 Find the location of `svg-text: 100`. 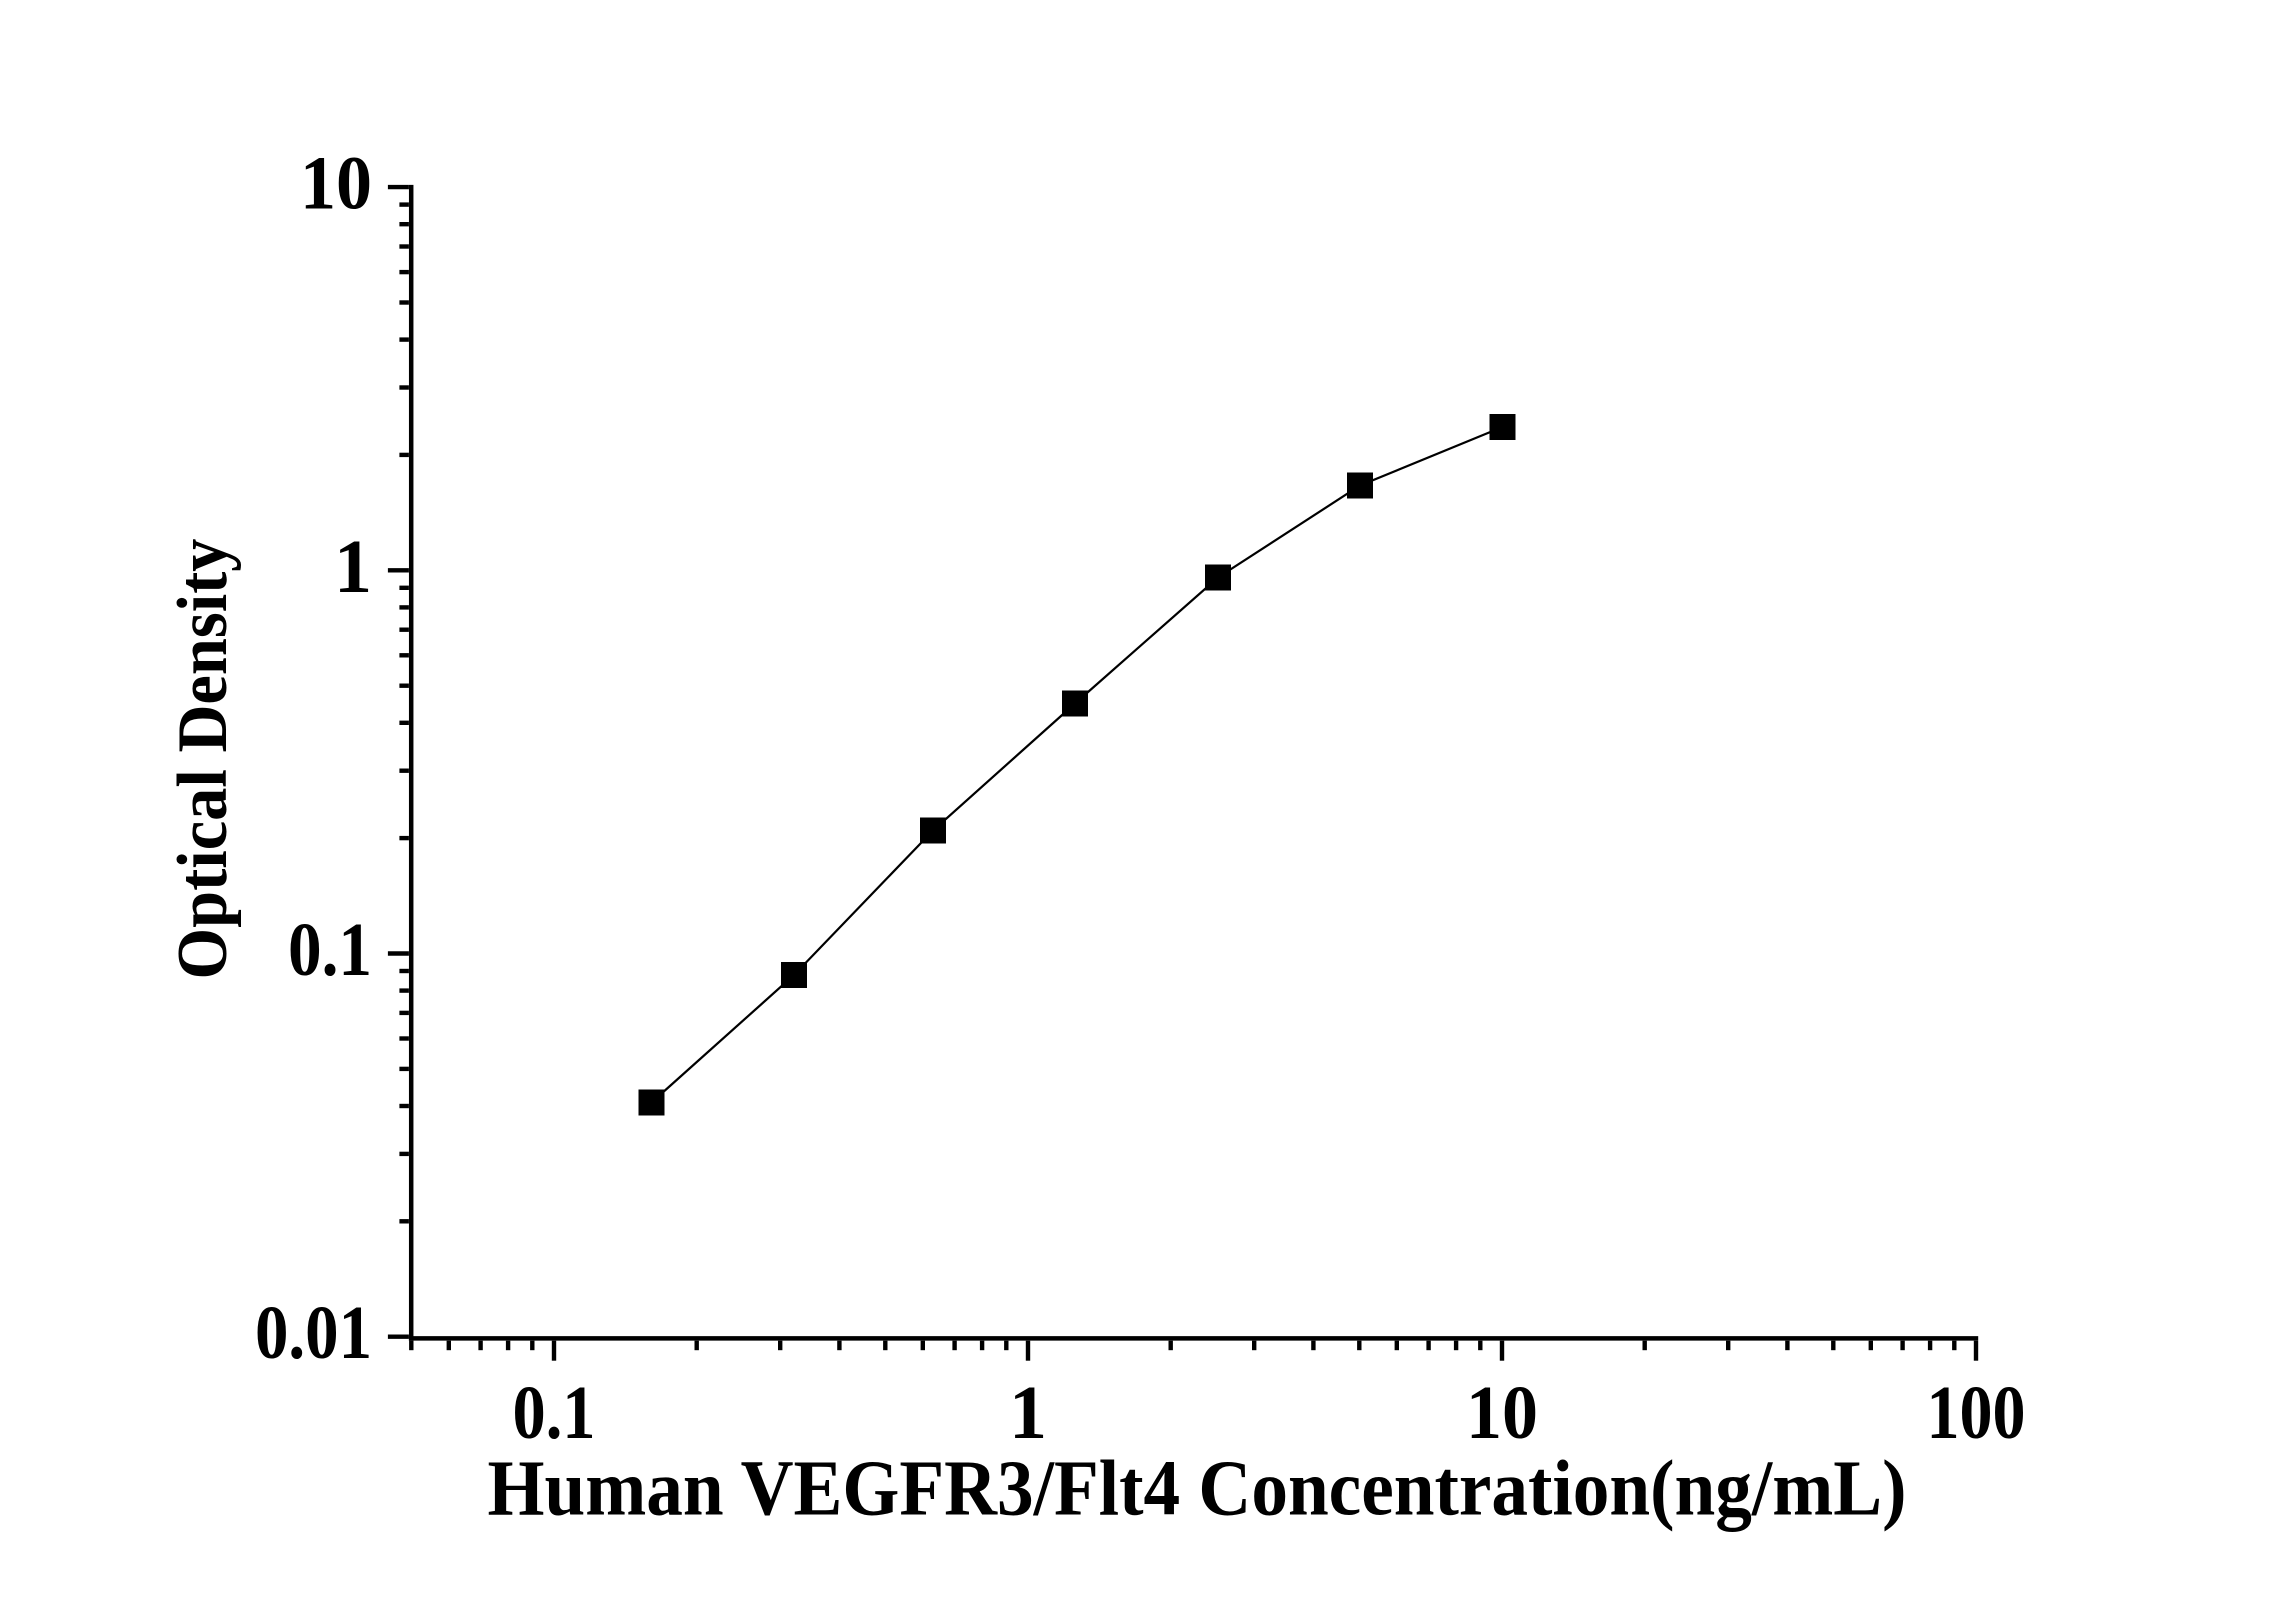

svg-text: 100 is located at coordinates (1976, 1413).